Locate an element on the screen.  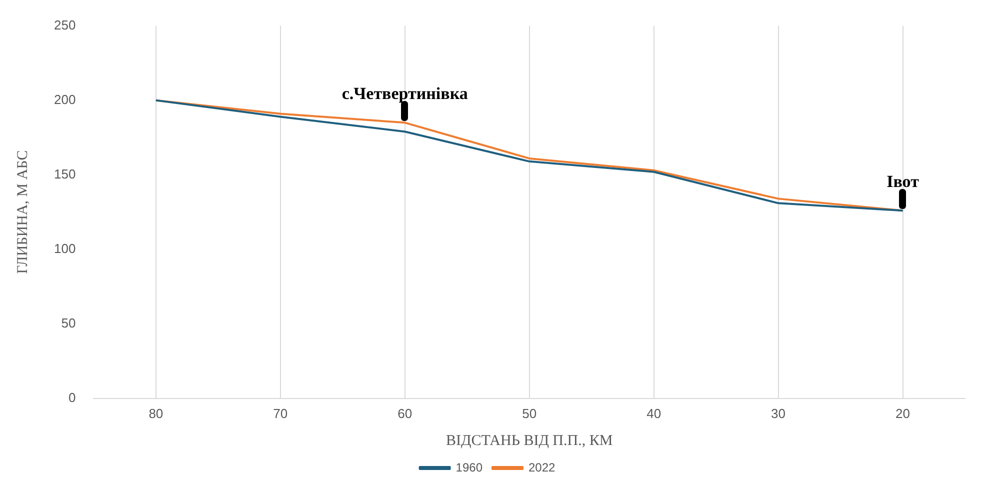
x-tick-label: 60 is located at coordinates (405, 413).